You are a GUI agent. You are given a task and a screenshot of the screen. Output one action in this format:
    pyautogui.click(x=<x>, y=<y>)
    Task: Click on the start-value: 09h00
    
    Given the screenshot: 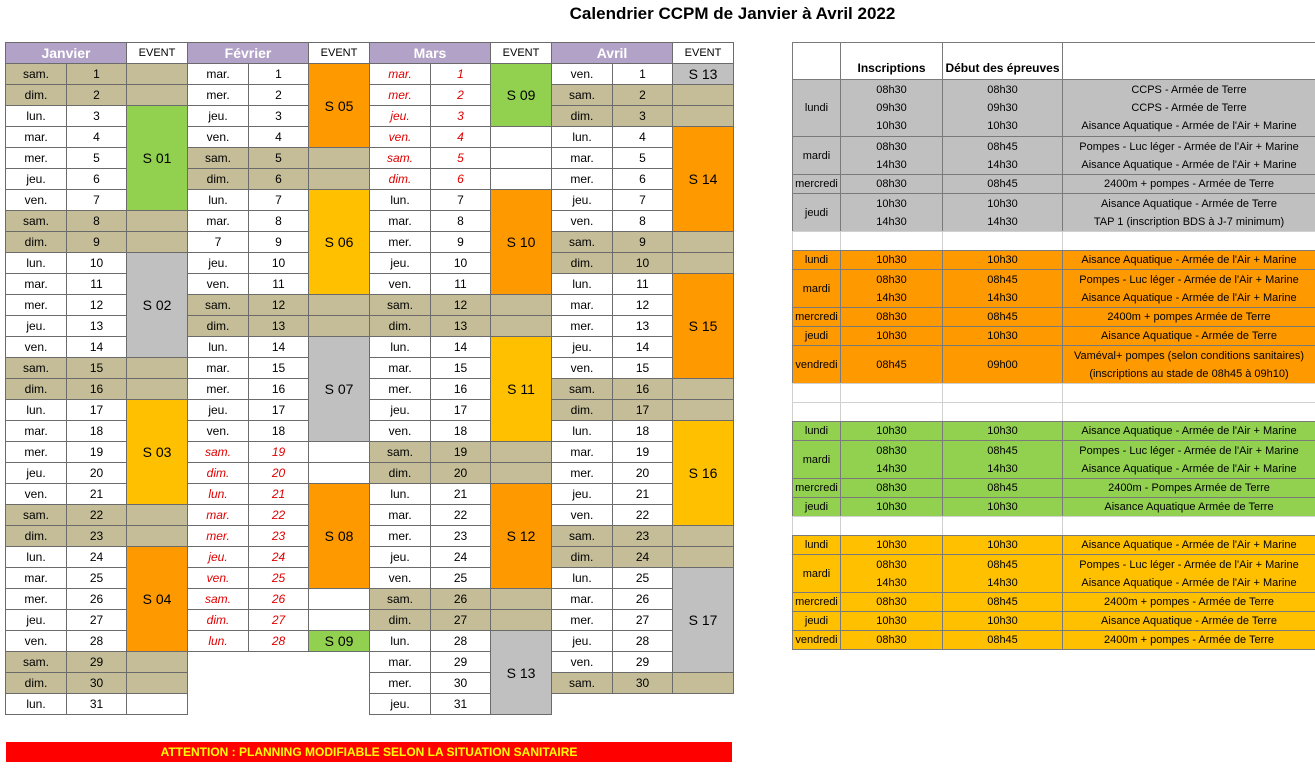 What is the action you would take?
    pyautogui.click(x=1002, y=364)
    